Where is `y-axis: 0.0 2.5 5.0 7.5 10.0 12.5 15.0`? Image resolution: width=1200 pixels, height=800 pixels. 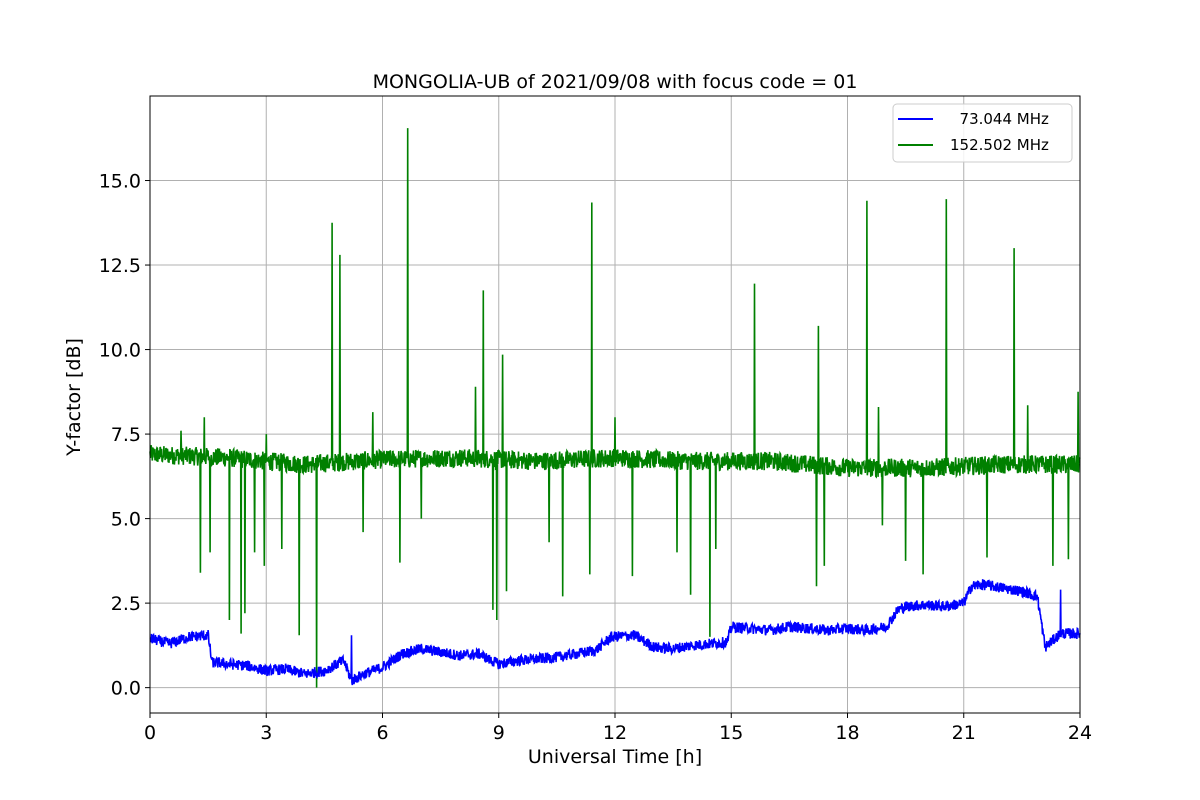 y-axis: 0.0 2.5 5.0 7.5 10.0 12.5 15.0 is located at coordinates (124, 435).